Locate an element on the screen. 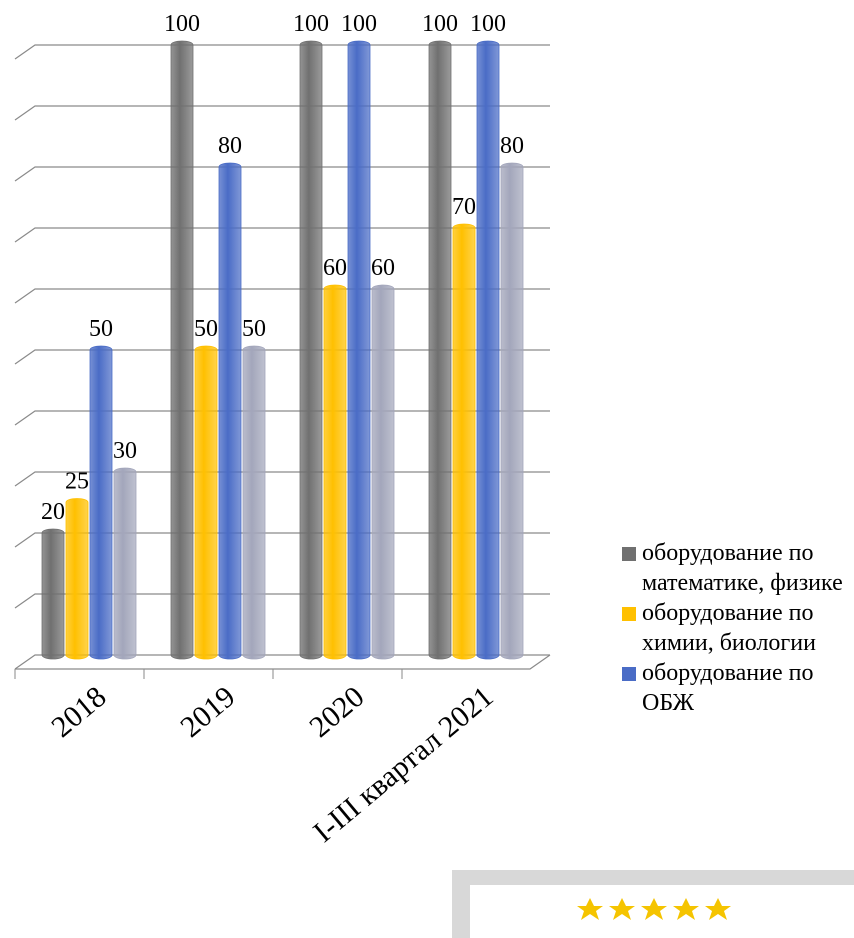 The width and height of the screenshot is (854, 938). x-tick-label: 2018 is located at coordinates (78, 712).